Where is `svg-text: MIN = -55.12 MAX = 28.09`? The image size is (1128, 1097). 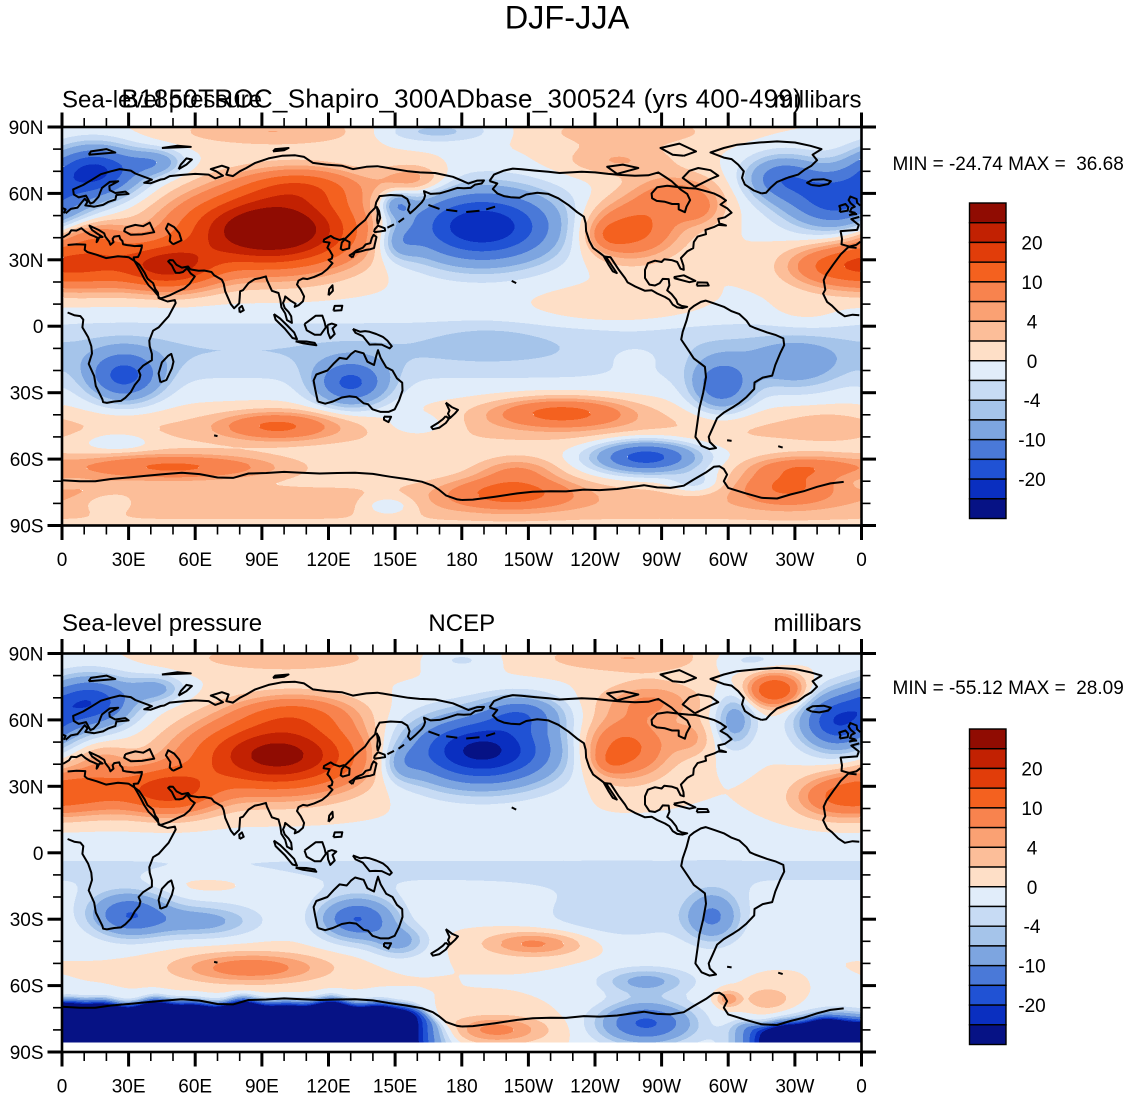 svg-text: MIN = -55.12 MAX = 28.09 is located at coordinates (1008, 688).